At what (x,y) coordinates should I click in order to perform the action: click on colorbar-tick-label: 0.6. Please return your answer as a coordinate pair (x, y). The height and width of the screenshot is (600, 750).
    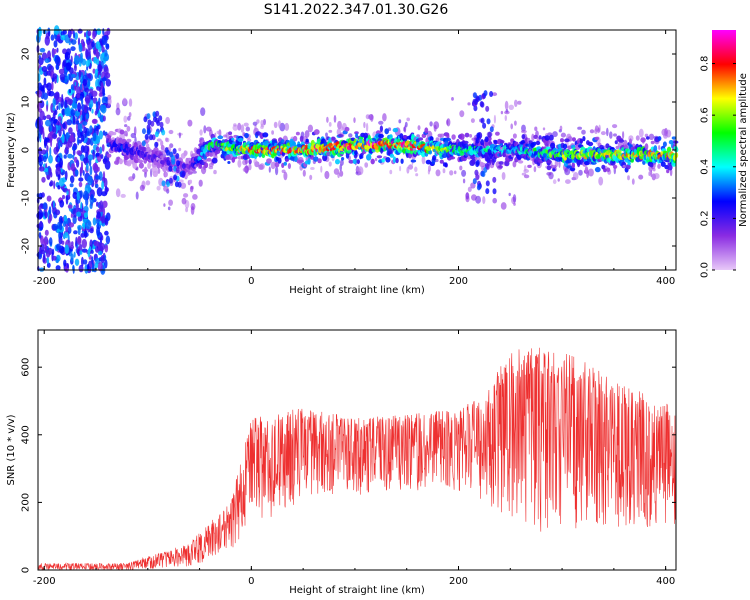
    Looking at the image, I should click on (705, 115).